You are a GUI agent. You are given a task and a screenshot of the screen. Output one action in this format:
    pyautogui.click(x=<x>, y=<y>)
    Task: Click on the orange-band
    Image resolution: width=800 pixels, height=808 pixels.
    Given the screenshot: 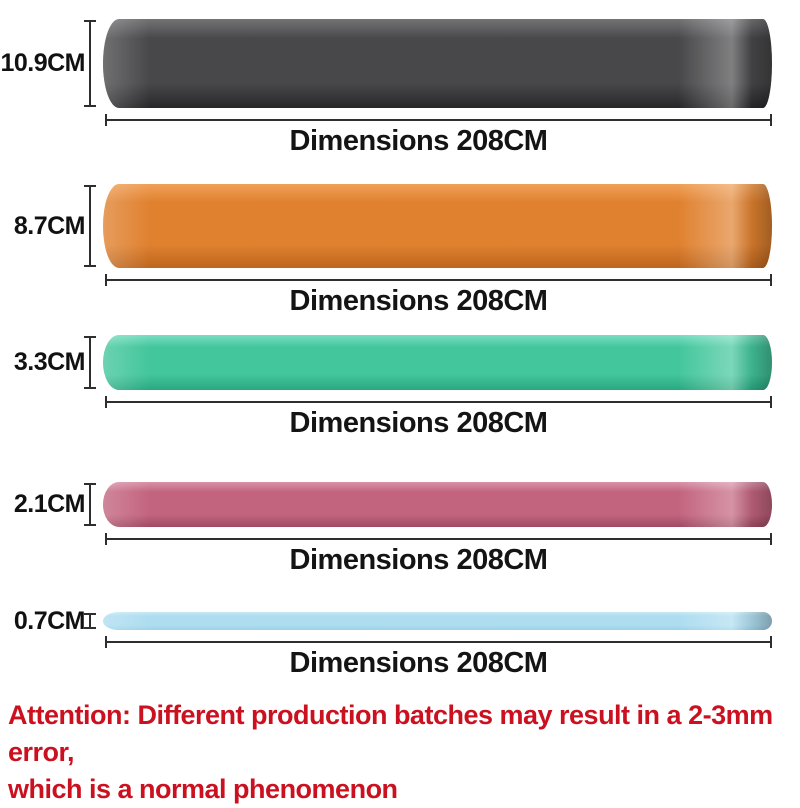 What is the action you would take?
    pyautogui.click(x=437, y=226)
    